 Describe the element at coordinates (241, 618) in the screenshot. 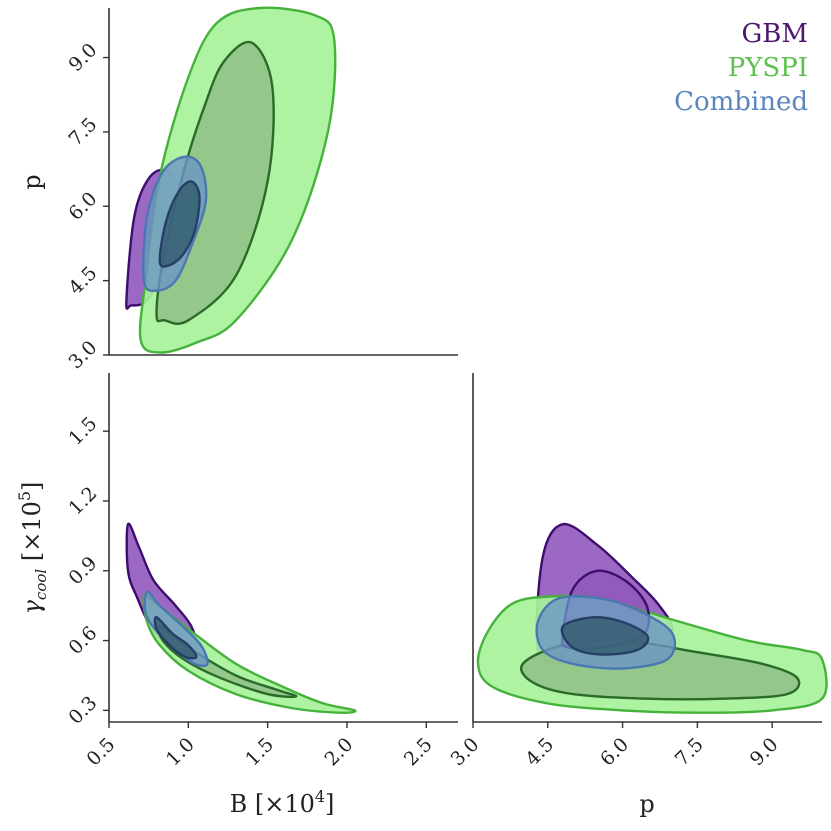

I see `contours-b-vs-gamma` at that location.